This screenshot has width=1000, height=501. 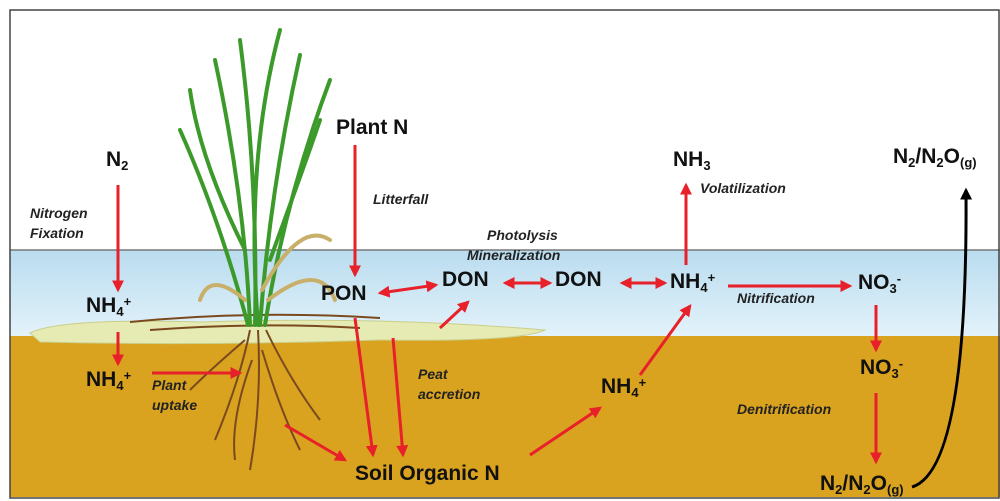 What do you see at coordinates (433, 374) in the screenshot?
I see `process-label: Peat` at bounding box center [433, 374].